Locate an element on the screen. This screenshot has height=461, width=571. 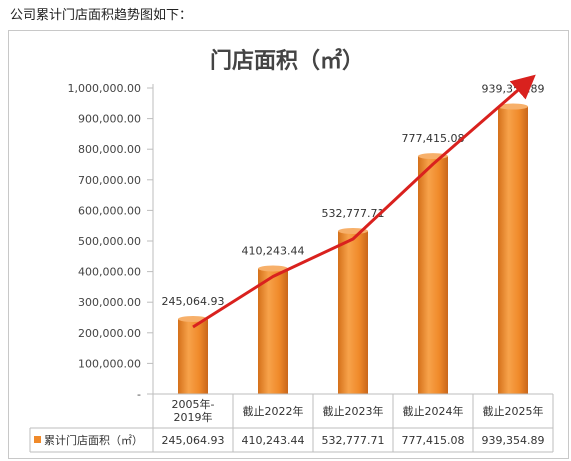
category-label: 截止2024年 is located at coordinates (433, 411).